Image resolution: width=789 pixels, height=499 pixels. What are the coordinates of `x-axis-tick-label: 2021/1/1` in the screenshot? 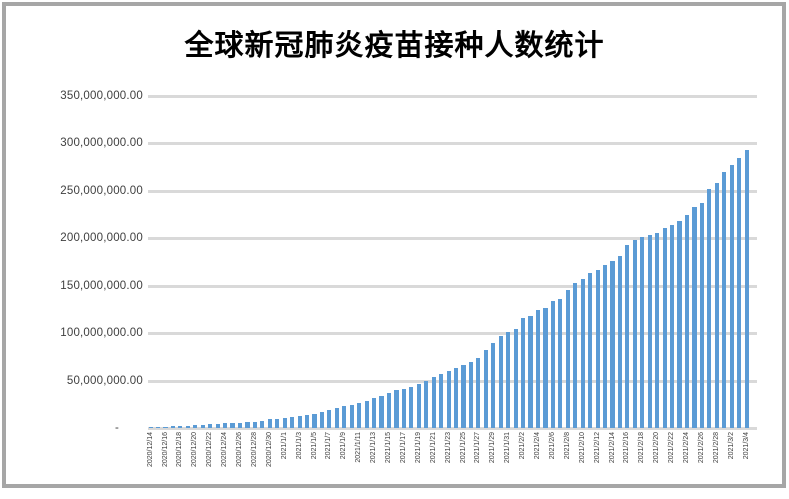 It's located at (284, 446).